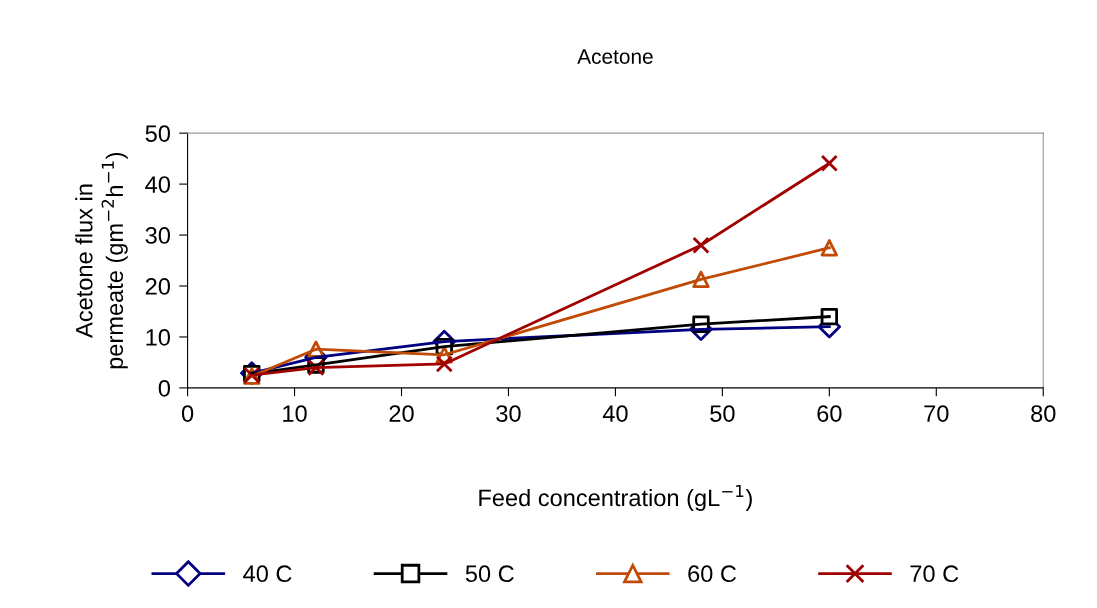 This screenshot has height=608, width=1097. What do you see at coordinates (187, 413) in the screenshot?
I see `x-tick-label: 0` at bounding box center [187, 413].